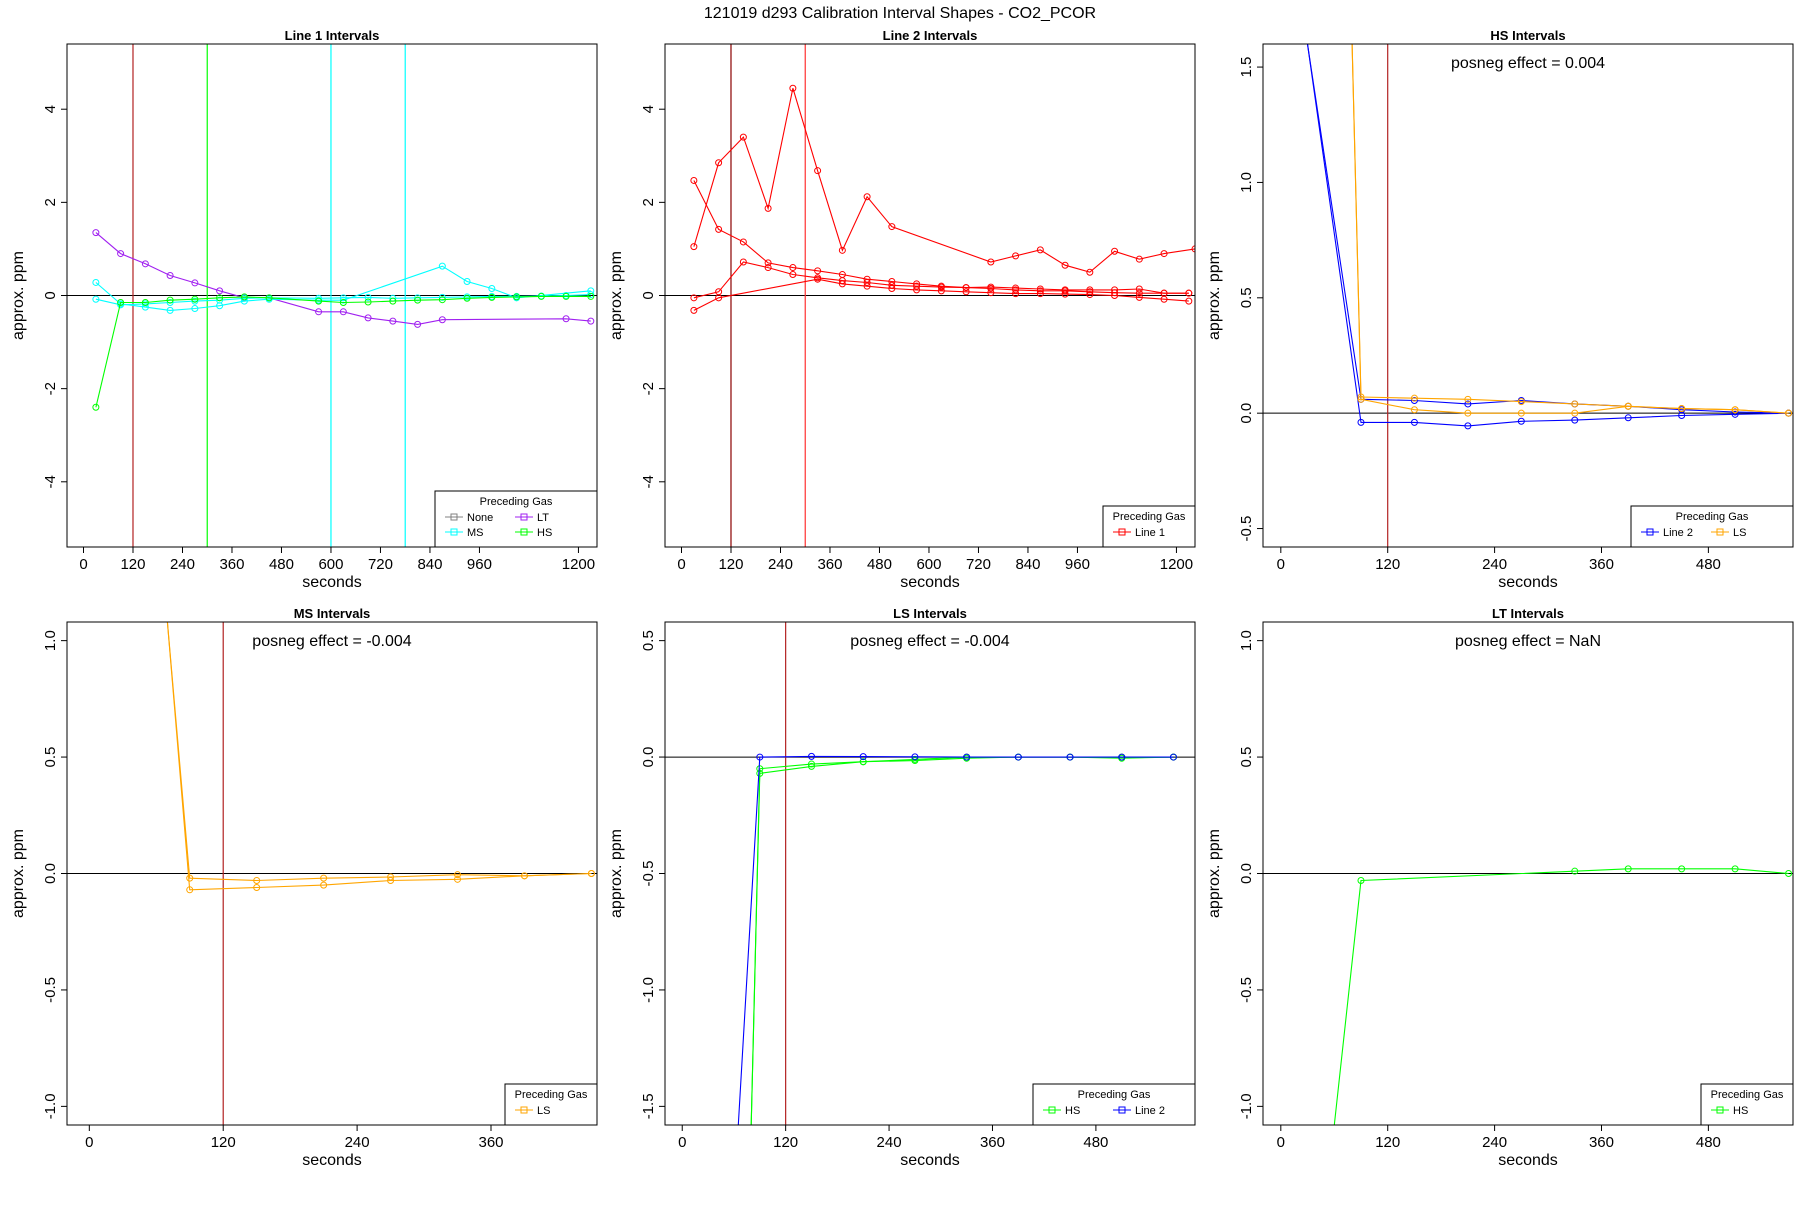  What do you see at coordinates (50, 873) in the screenshot?
I see `y-tick-label: 0.0` at bounding box center [50, 873].